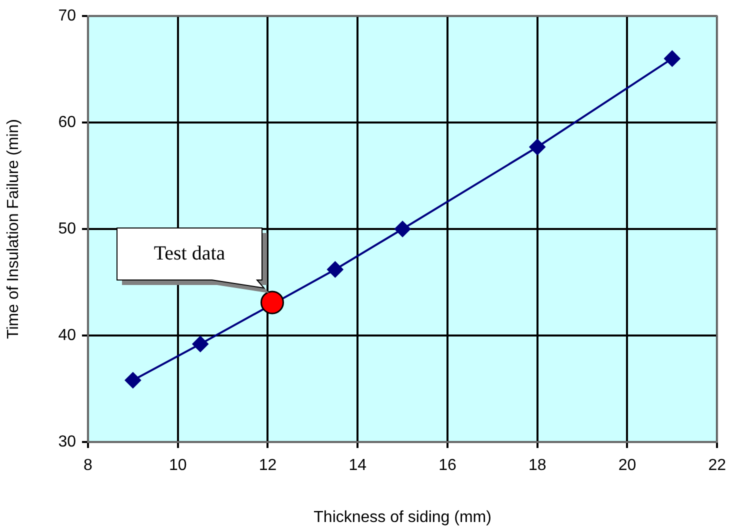 The width and height of the screenshot is (734, 531). What do you see at coordinates (190, 253) in the screenshot?
I see `annotation: Test data` at bounding box center [190, 253].